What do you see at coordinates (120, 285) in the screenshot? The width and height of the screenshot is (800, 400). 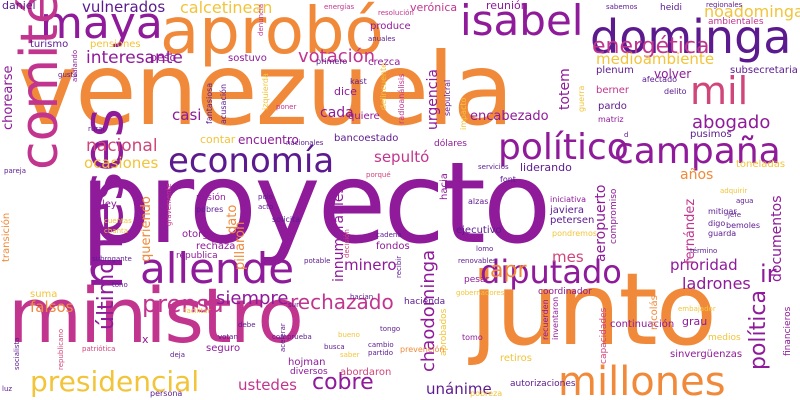 I see `word-tono: tono` at bounding box center [120, 285].